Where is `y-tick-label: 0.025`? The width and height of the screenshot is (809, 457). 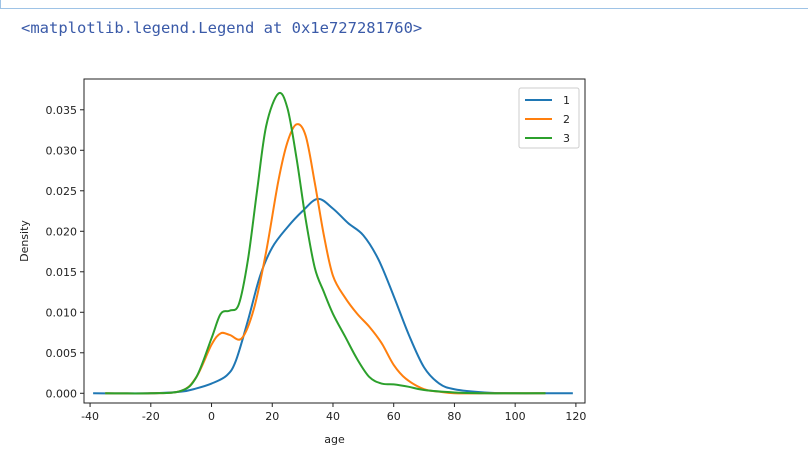 y-tick-label: 0.025 is located at coordinates (62, 191).